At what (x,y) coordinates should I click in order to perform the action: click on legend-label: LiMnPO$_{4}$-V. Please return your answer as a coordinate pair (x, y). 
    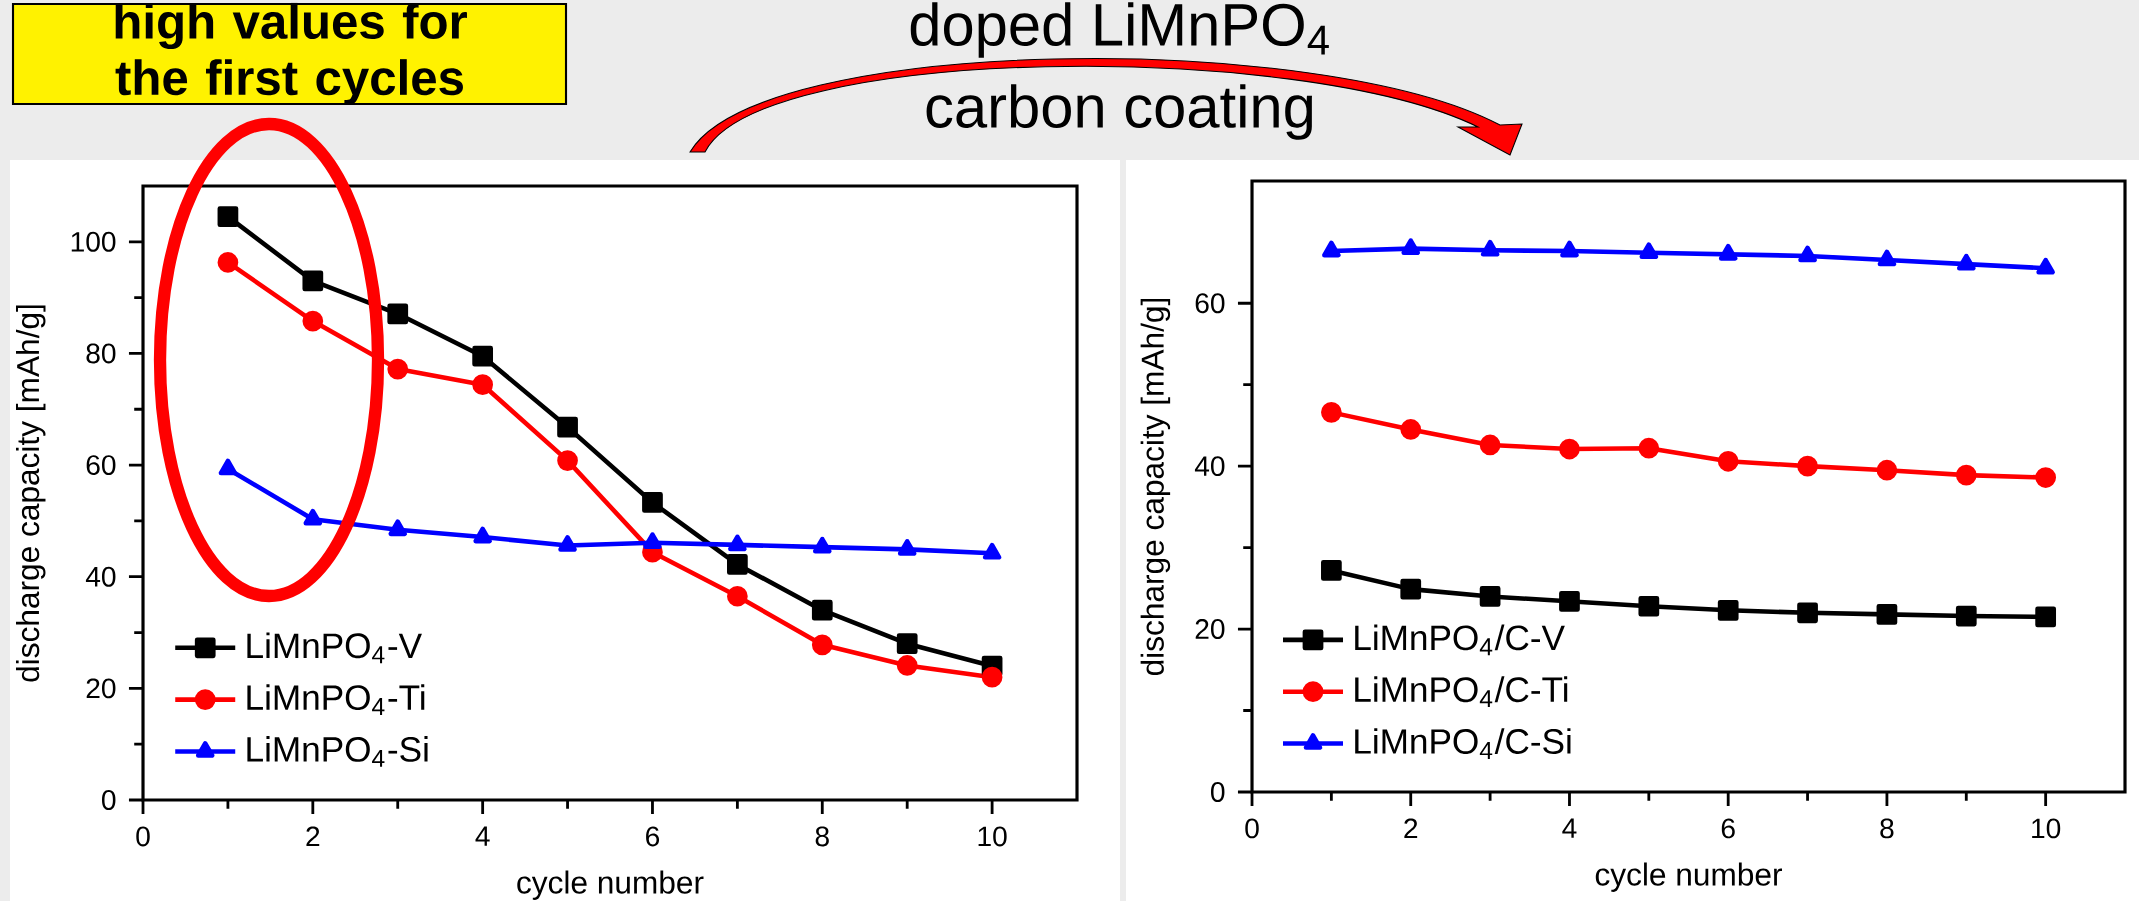
    Looking at the image, I should click on (334, 648).